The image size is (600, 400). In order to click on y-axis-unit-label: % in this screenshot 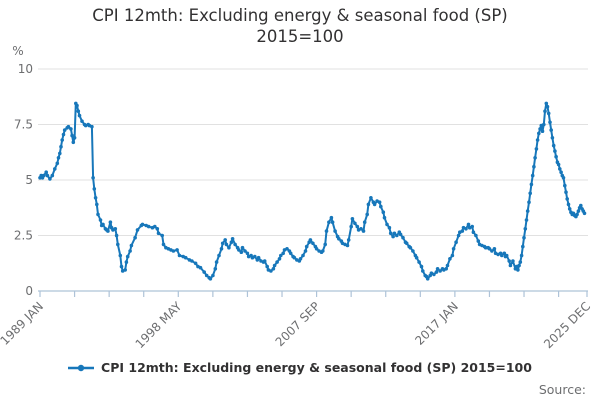, I will do `click(18, 51)`.